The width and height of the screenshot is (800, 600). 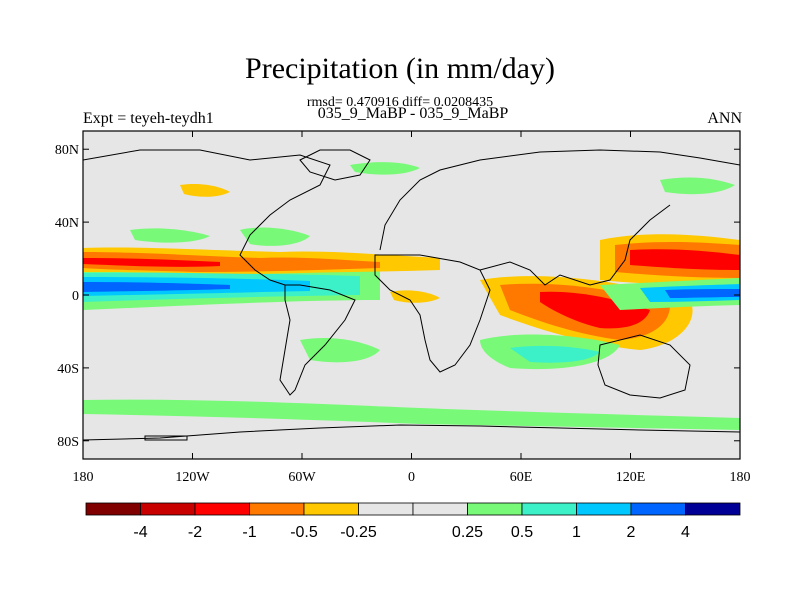 I want to click on colorbar-label: 4, so click(x=685, y=532).